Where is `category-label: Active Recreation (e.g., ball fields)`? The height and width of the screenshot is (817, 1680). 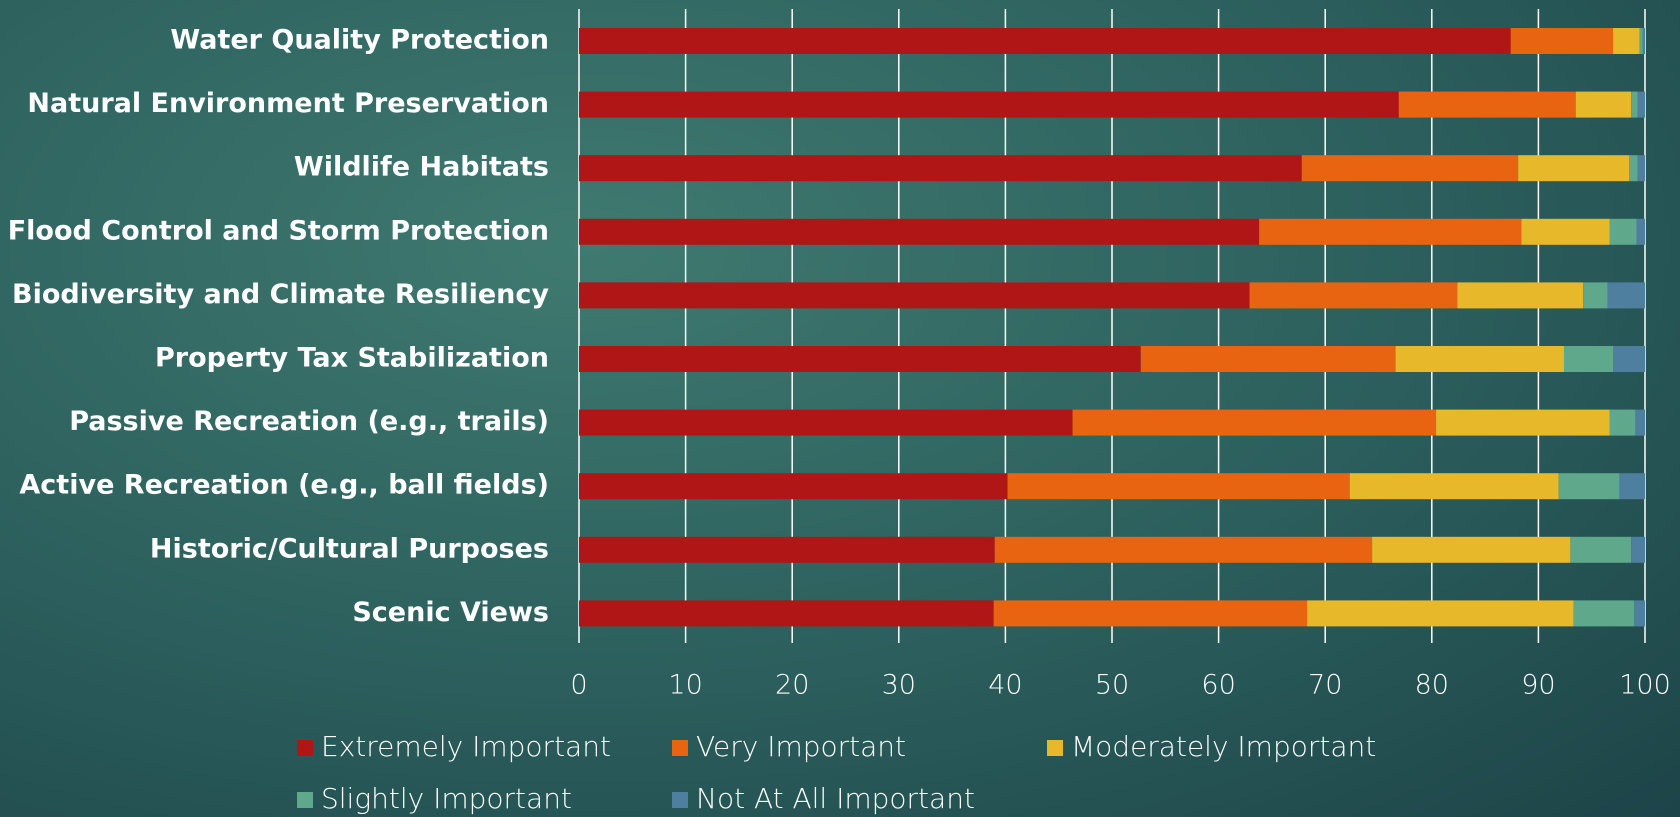 category-label: Active Recreation (e.g., ball fields) is located at coordinates (284, 485).